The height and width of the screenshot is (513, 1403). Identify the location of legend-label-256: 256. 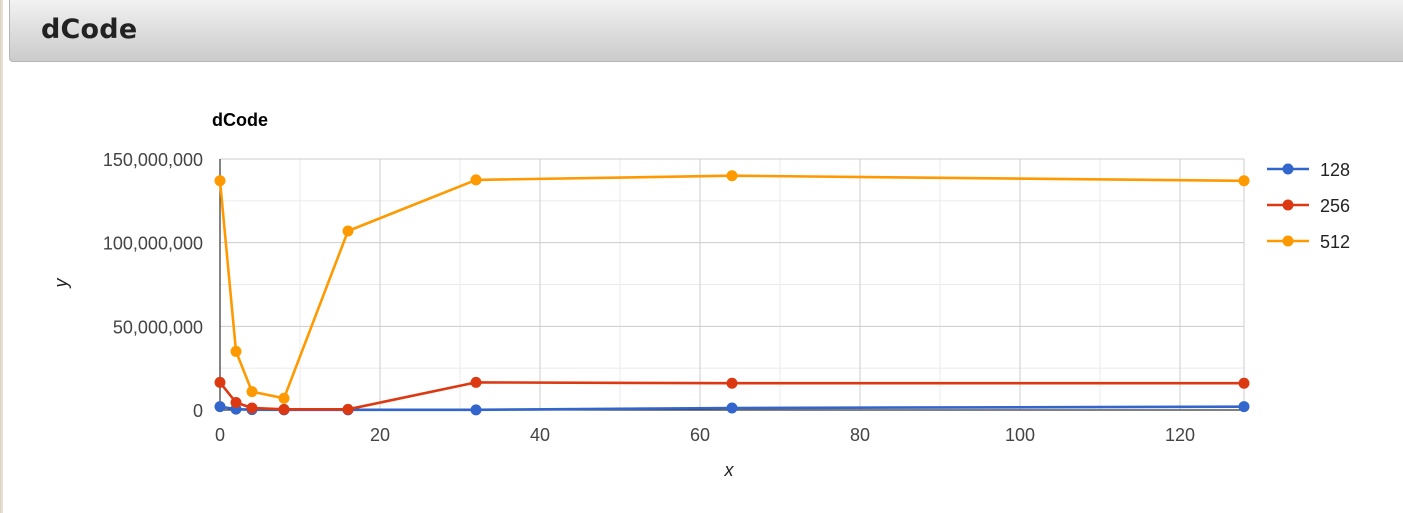
(1335, 206).